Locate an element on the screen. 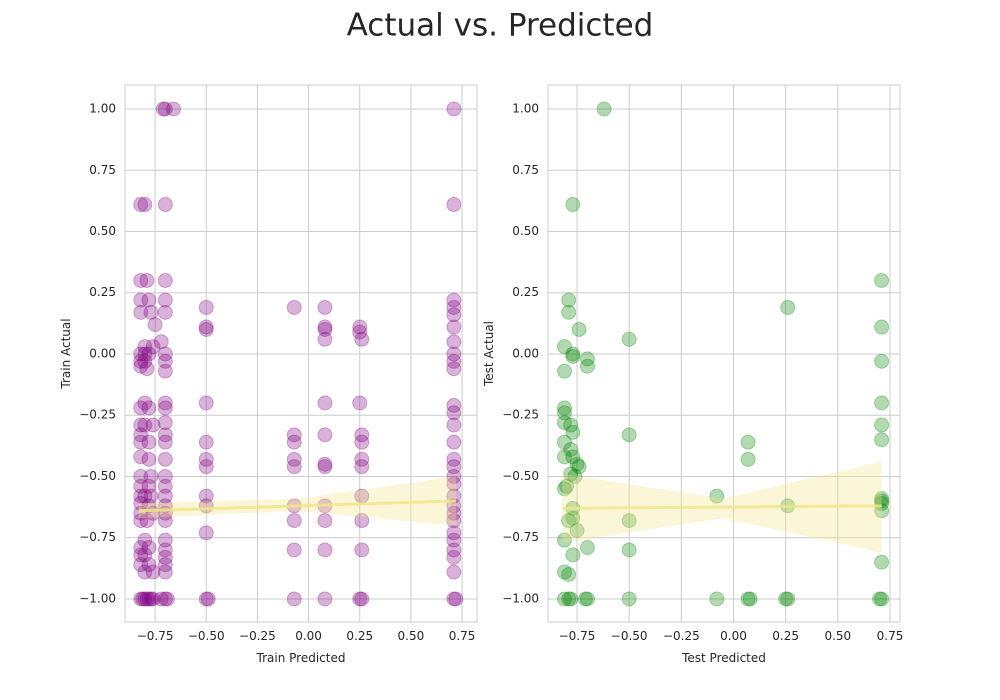 The width and height of the screenshot is (1000, 700). y-tick-label: −0.25 is located at coordinates (97, 415).